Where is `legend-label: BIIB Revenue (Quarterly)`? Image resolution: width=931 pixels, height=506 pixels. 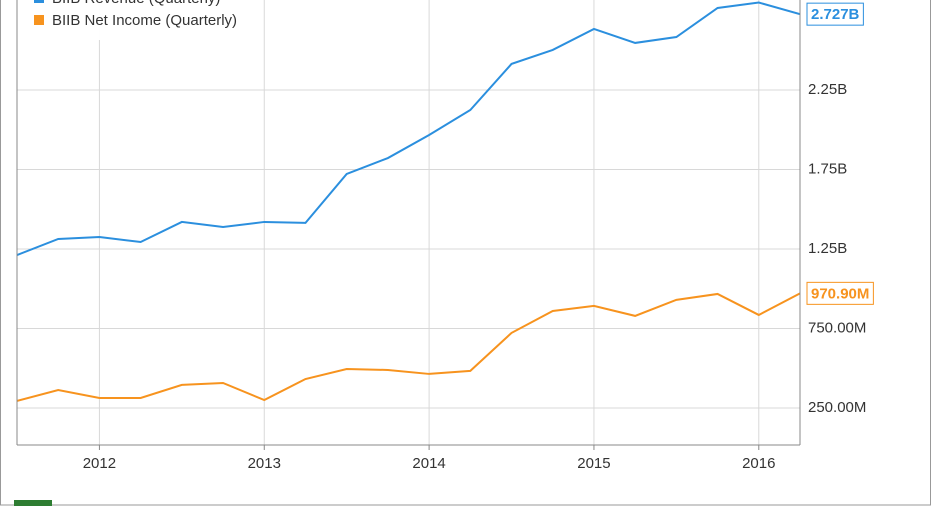 legend-label: BIIB Revenue (Quarterly) is located at coordinates (136, 3).